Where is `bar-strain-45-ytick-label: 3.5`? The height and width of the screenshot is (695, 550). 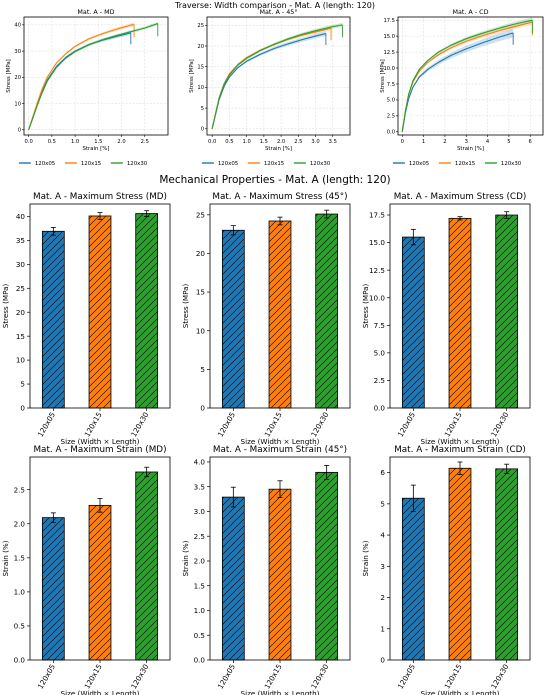 bar-strain-45-ytick-label: 3.5 is located at coordinates (199, 486).